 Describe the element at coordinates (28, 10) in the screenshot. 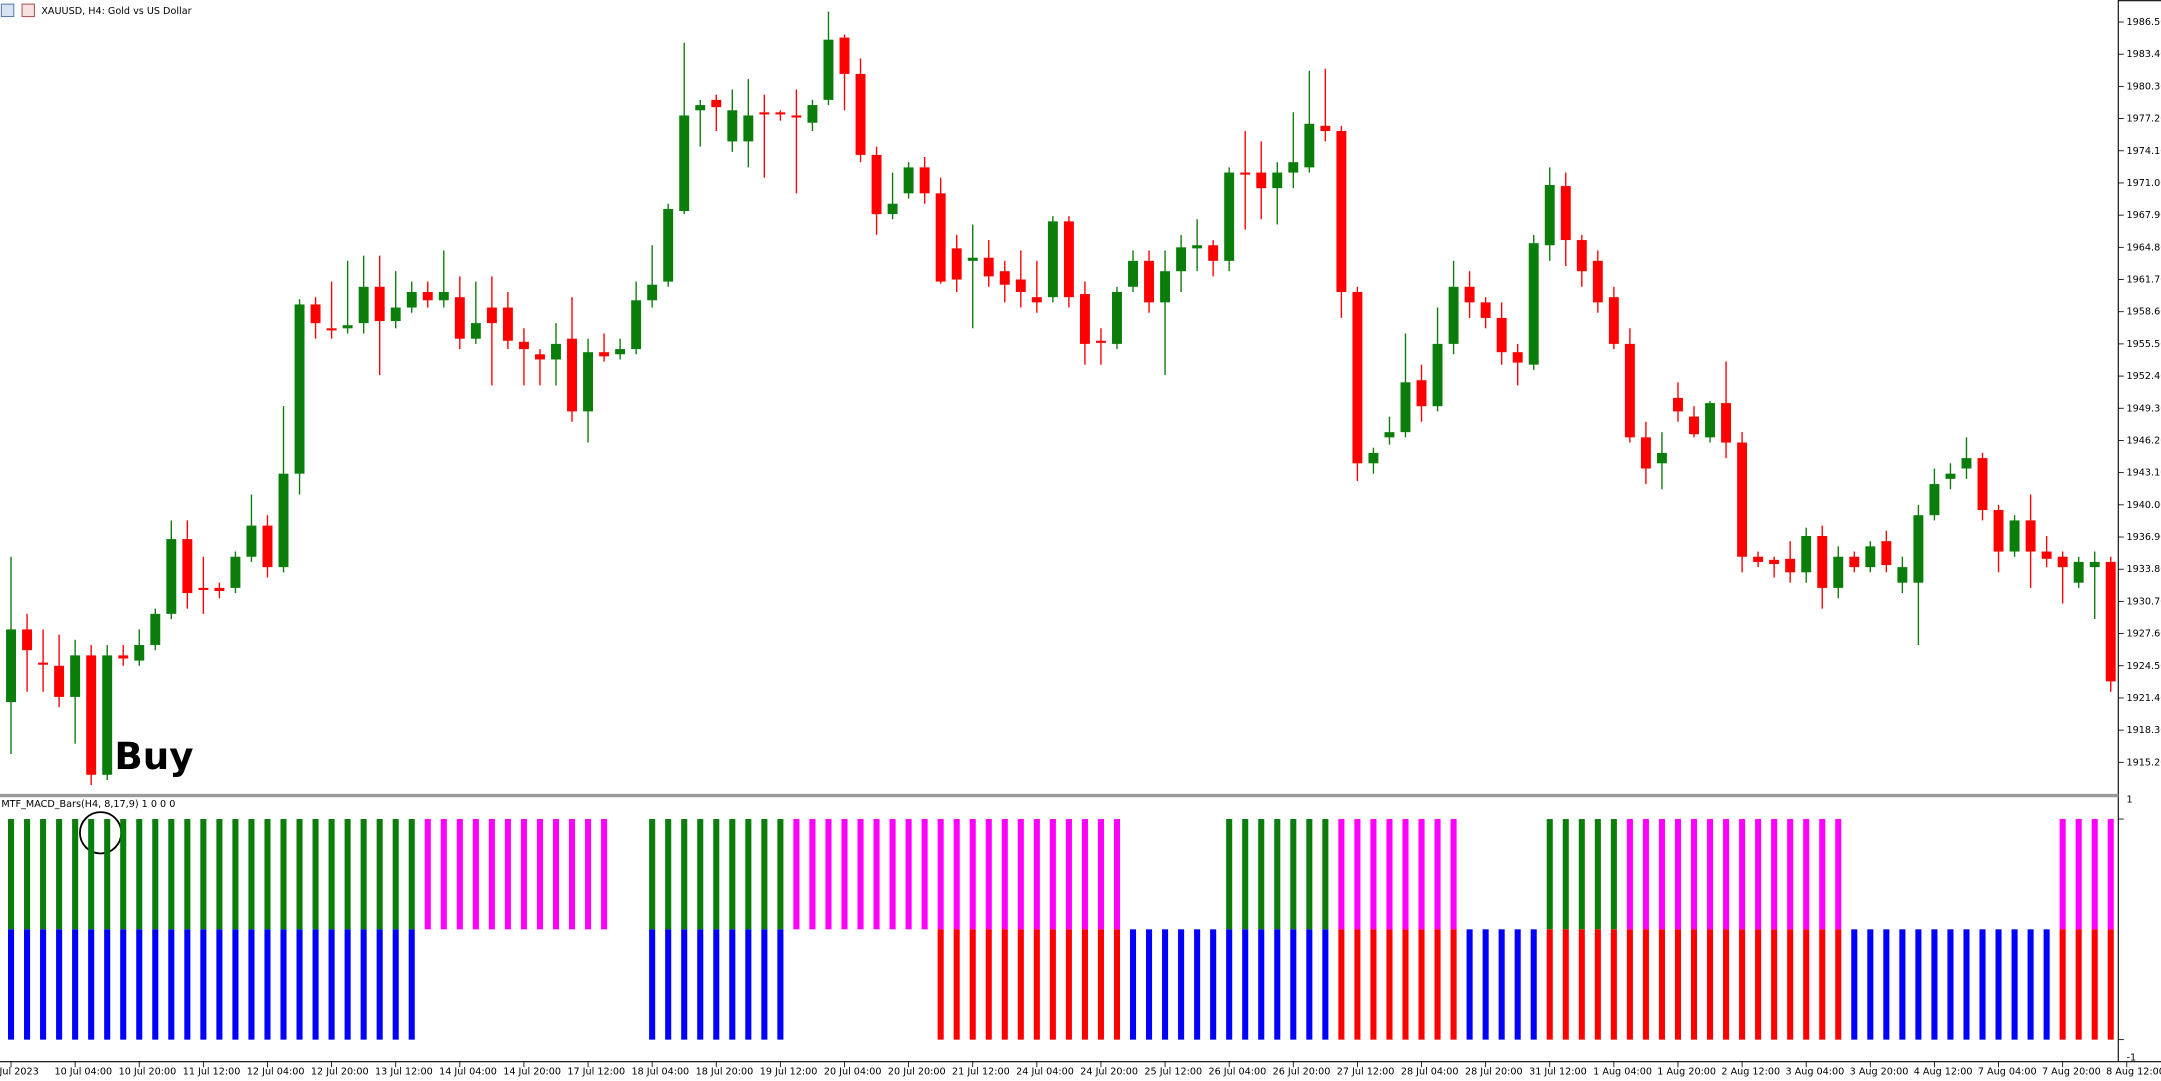

I see `icon-chart` at that location.